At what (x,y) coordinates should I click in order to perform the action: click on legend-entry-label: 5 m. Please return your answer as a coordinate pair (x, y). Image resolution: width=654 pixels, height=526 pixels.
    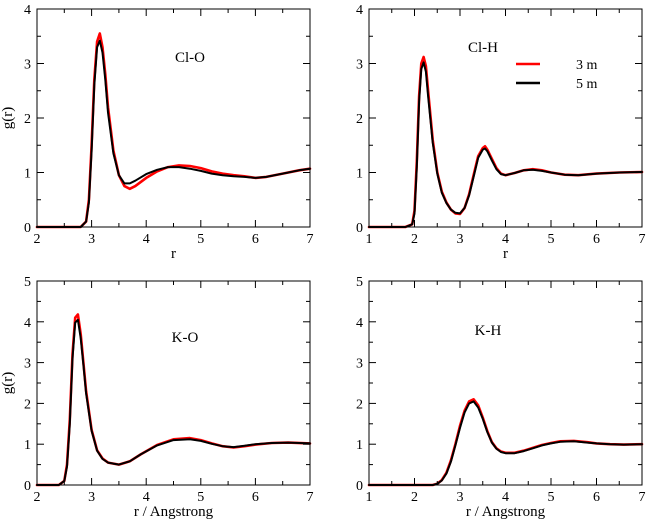
    Looking at the image, I should click on (587, 84).